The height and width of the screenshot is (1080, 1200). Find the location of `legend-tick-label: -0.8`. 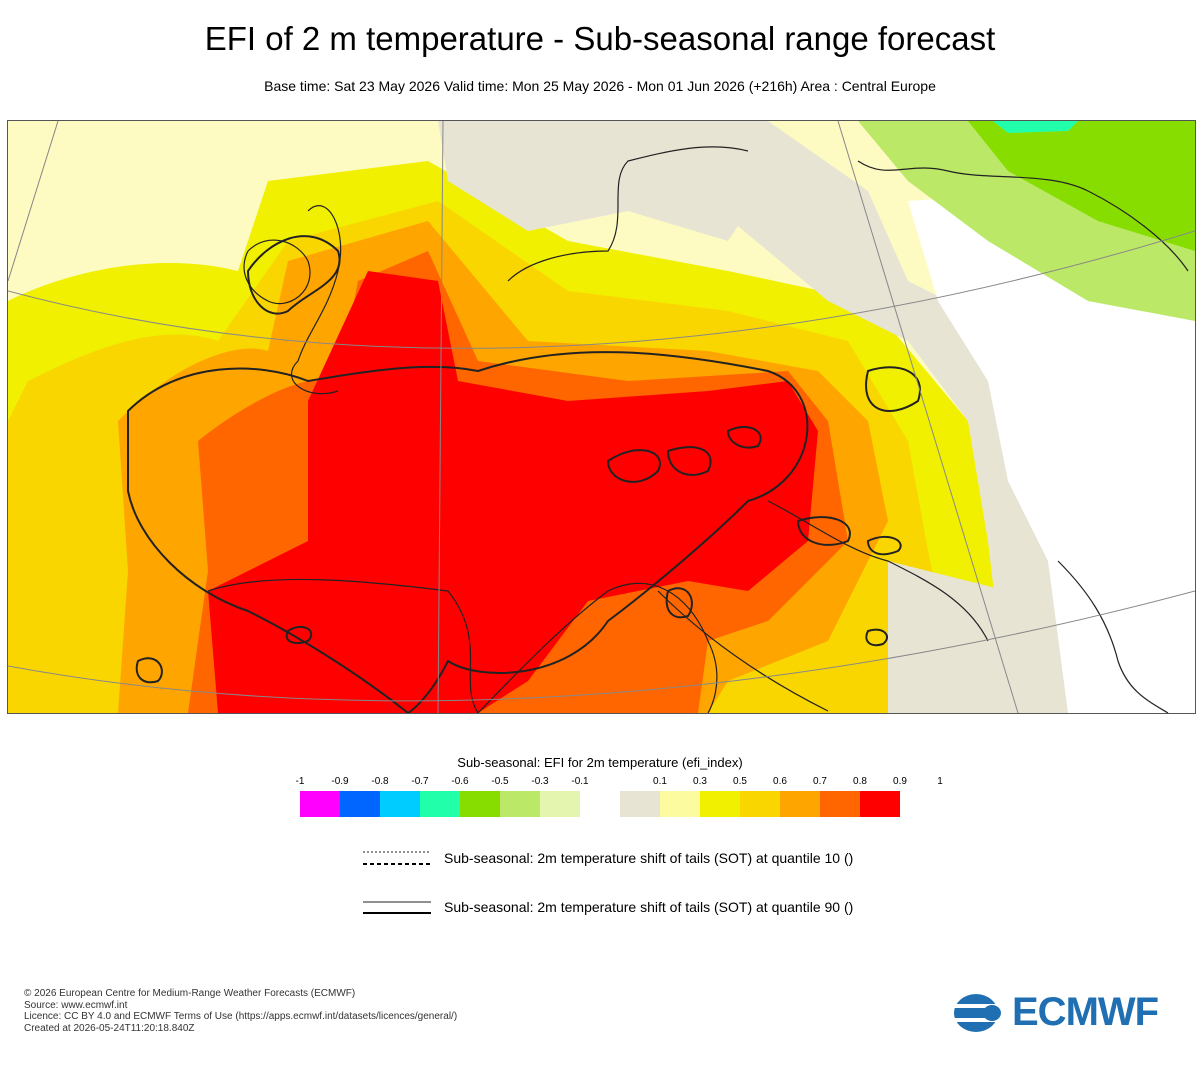

legend-tick-label: -0.8 is located at coordinates (380, 781).